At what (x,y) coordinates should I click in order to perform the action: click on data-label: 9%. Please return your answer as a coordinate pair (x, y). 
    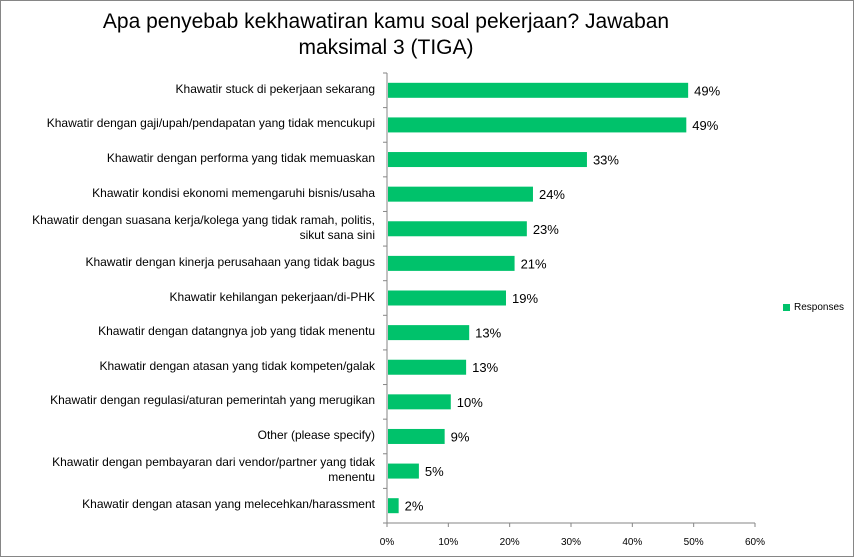
    Looking at the image, I should click on (460, 436).